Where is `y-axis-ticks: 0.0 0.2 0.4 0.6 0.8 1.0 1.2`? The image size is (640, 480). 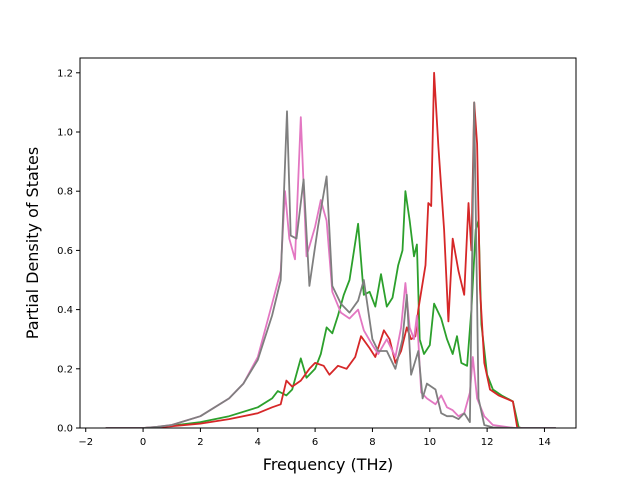
y-axis-ticks: 0.0 0.2 0.4 0.6 0.8 1.0 1.2 is located at coordinates (68, 251).